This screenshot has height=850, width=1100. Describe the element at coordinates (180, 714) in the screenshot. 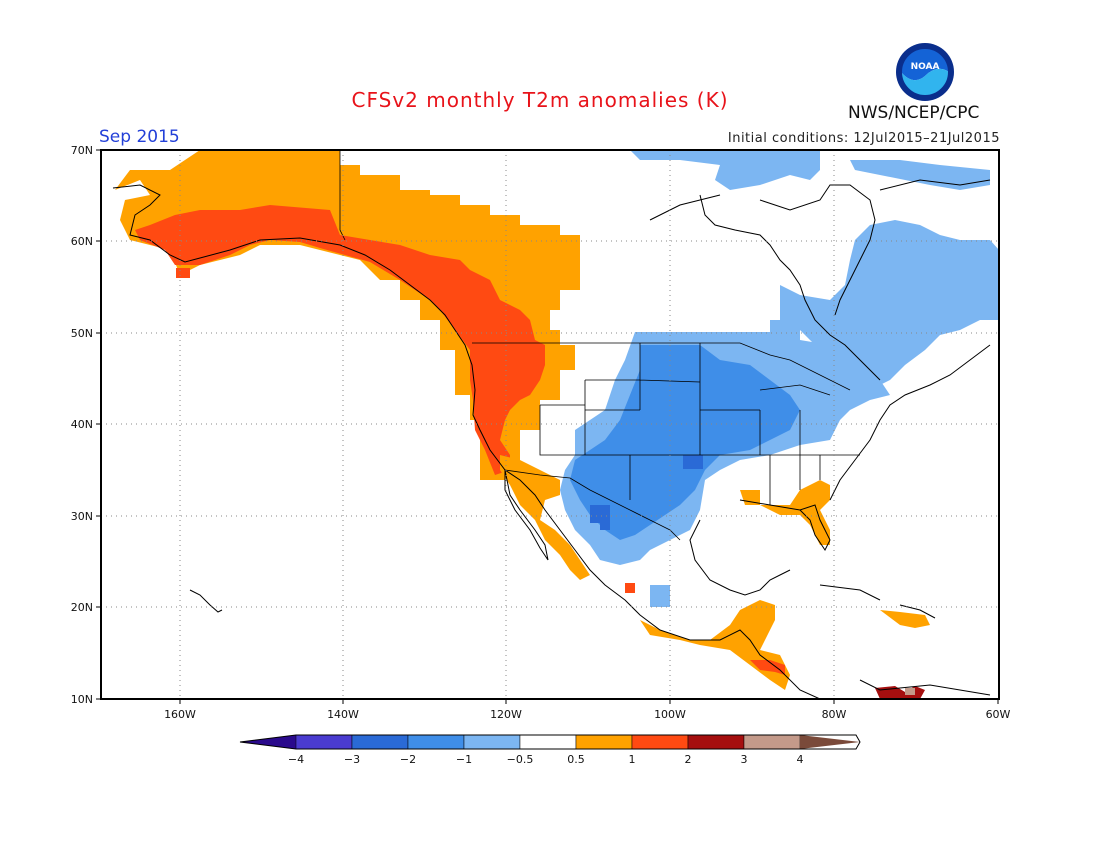

I see `lon-label: 160W` at that location.